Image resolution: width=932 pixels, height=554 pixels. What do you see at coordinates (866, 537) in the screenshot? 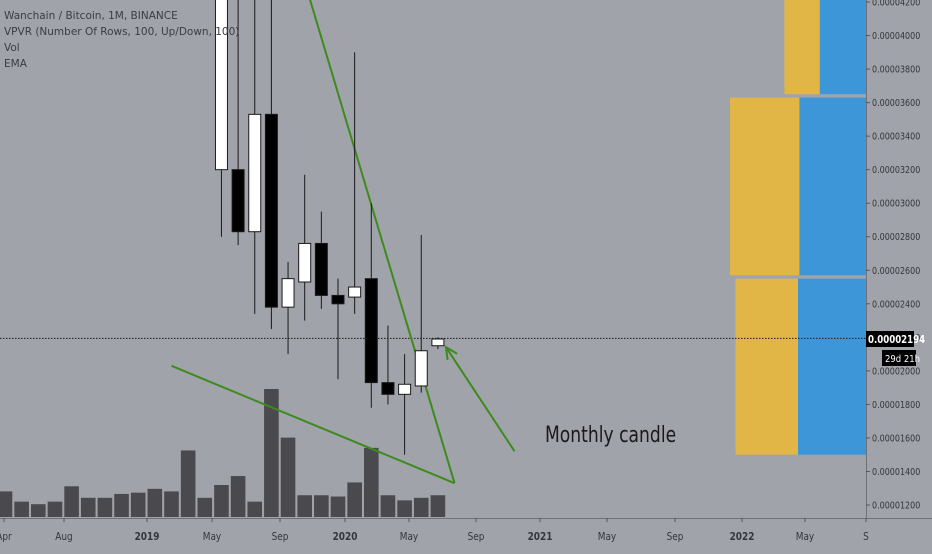
I see `time-tick-label: S` at bounding box center [866, 537].